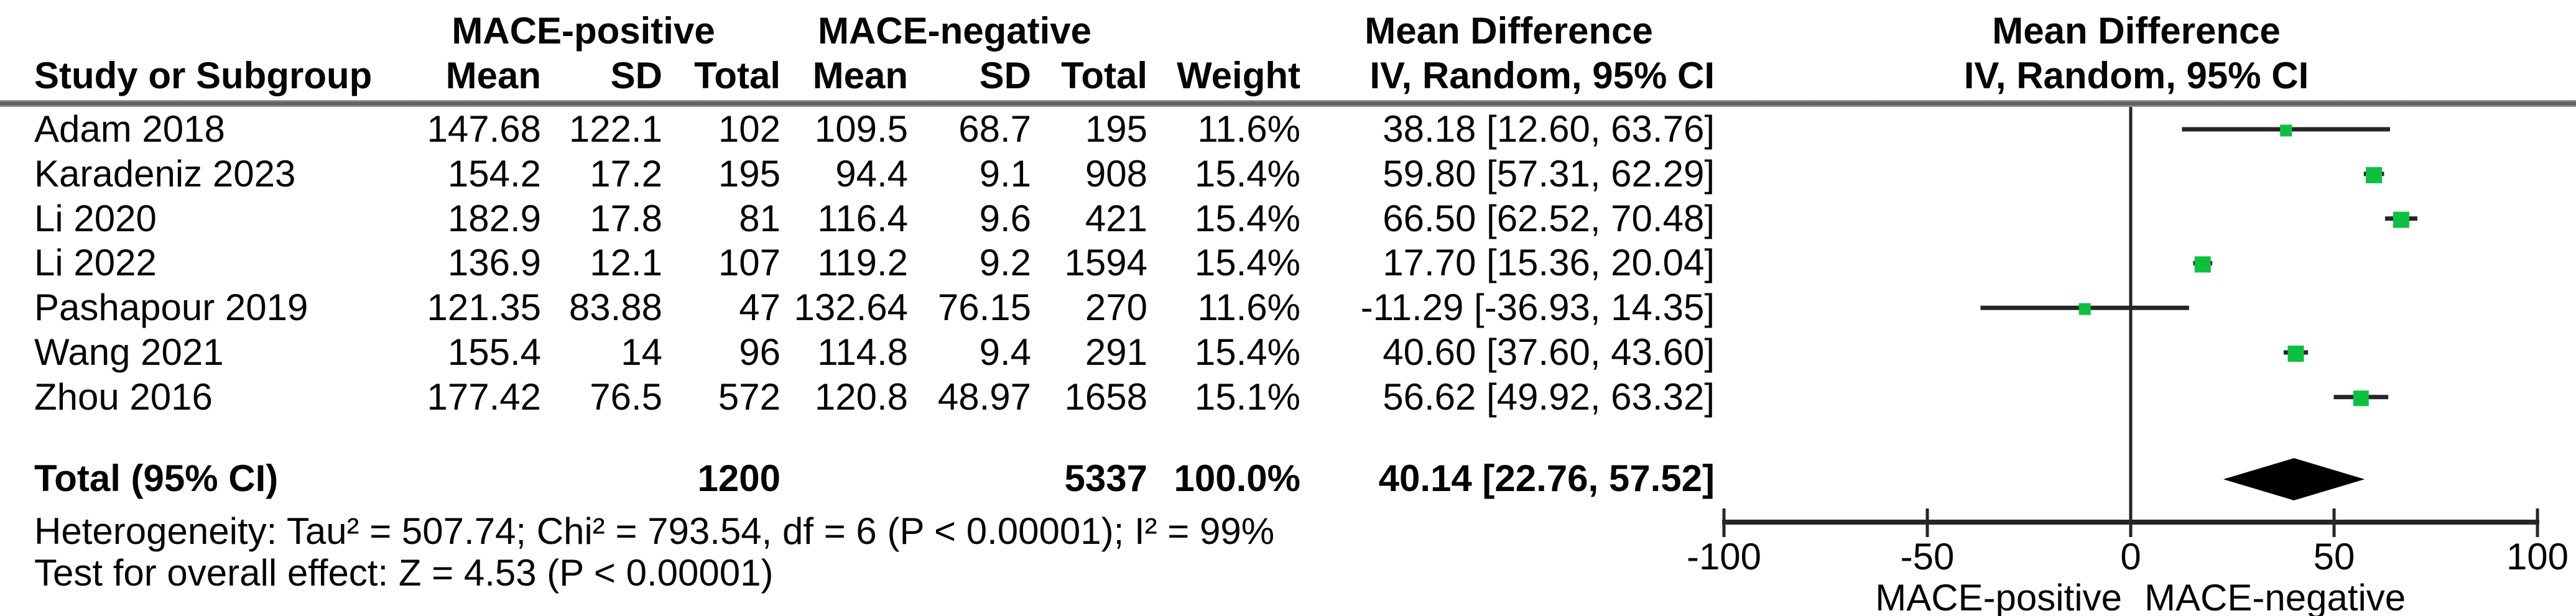 The width and height of the screenshot is (2576, 616). What do you see at coordinates (995, 129) in the screenshot?
I see `cell-sd2: 68.7` at bounding box center [995, 129].